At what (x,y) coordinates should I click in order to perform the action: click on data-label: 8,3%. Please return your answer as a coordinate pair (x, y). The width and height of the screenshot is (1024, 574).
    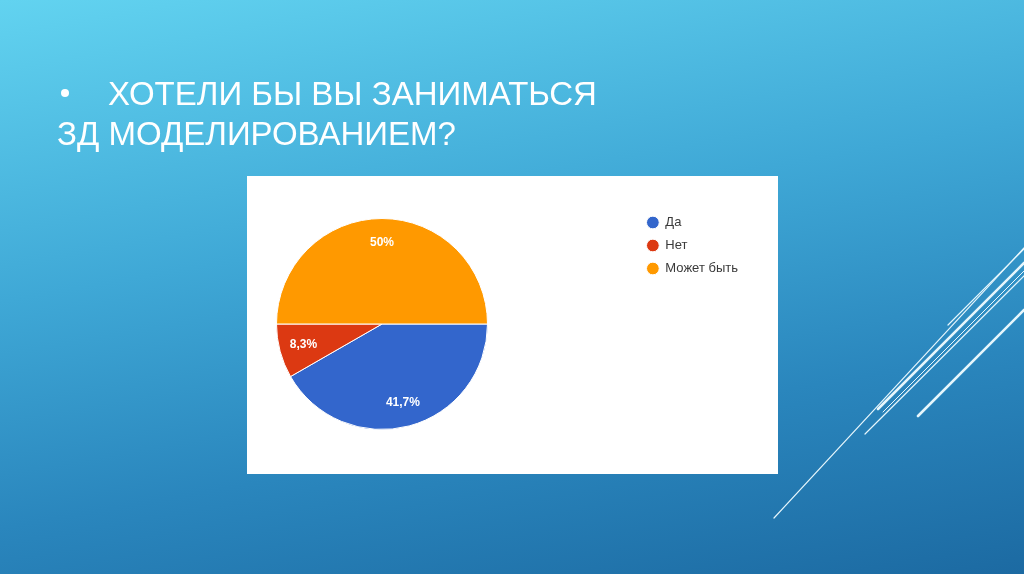
    Looking at the image, I should click on (303, 344).